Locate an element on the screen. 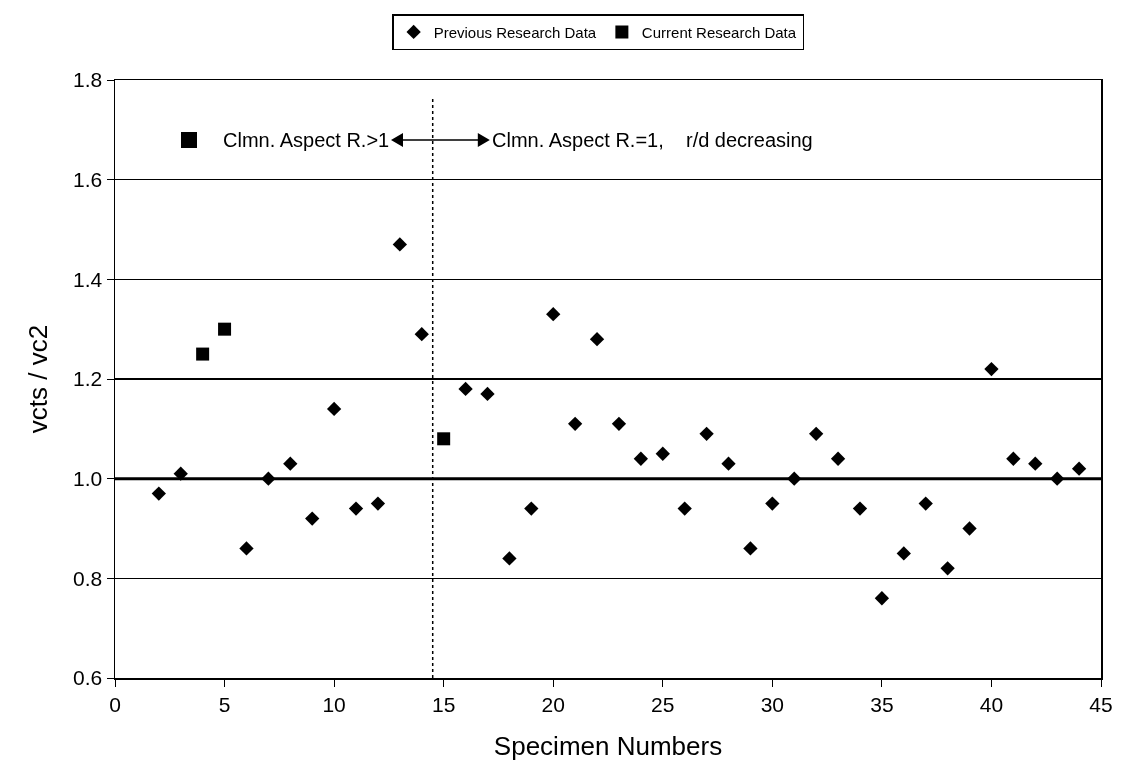 The width and height of the screenshot is (1121, 782). x-tick-label: 40 is located at coordinates (991, 704).